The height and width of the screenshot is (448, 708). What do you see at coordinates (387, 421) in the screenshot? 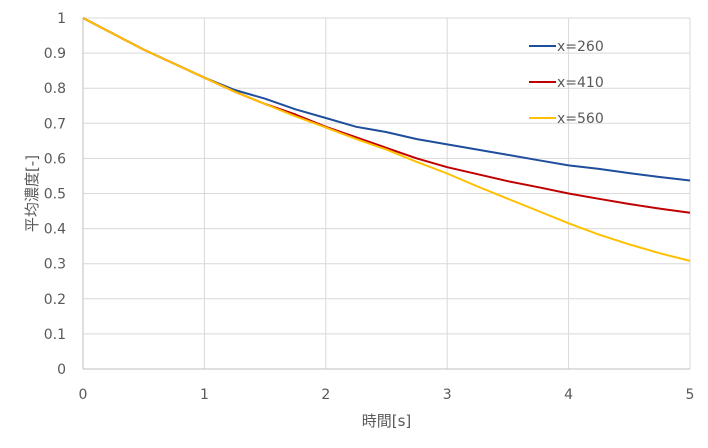
I see `x-axis-title: 時間[s]` at bounding box center [387, 421].